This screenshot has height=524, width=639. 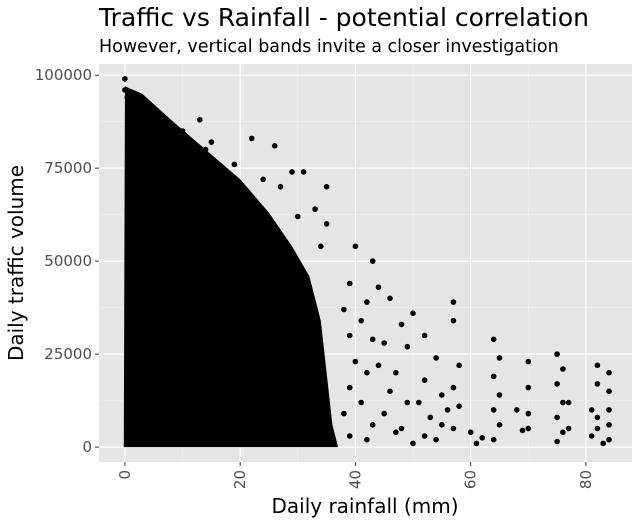 I want to click on y-tick-label: 0, so click(x=87, y=447).